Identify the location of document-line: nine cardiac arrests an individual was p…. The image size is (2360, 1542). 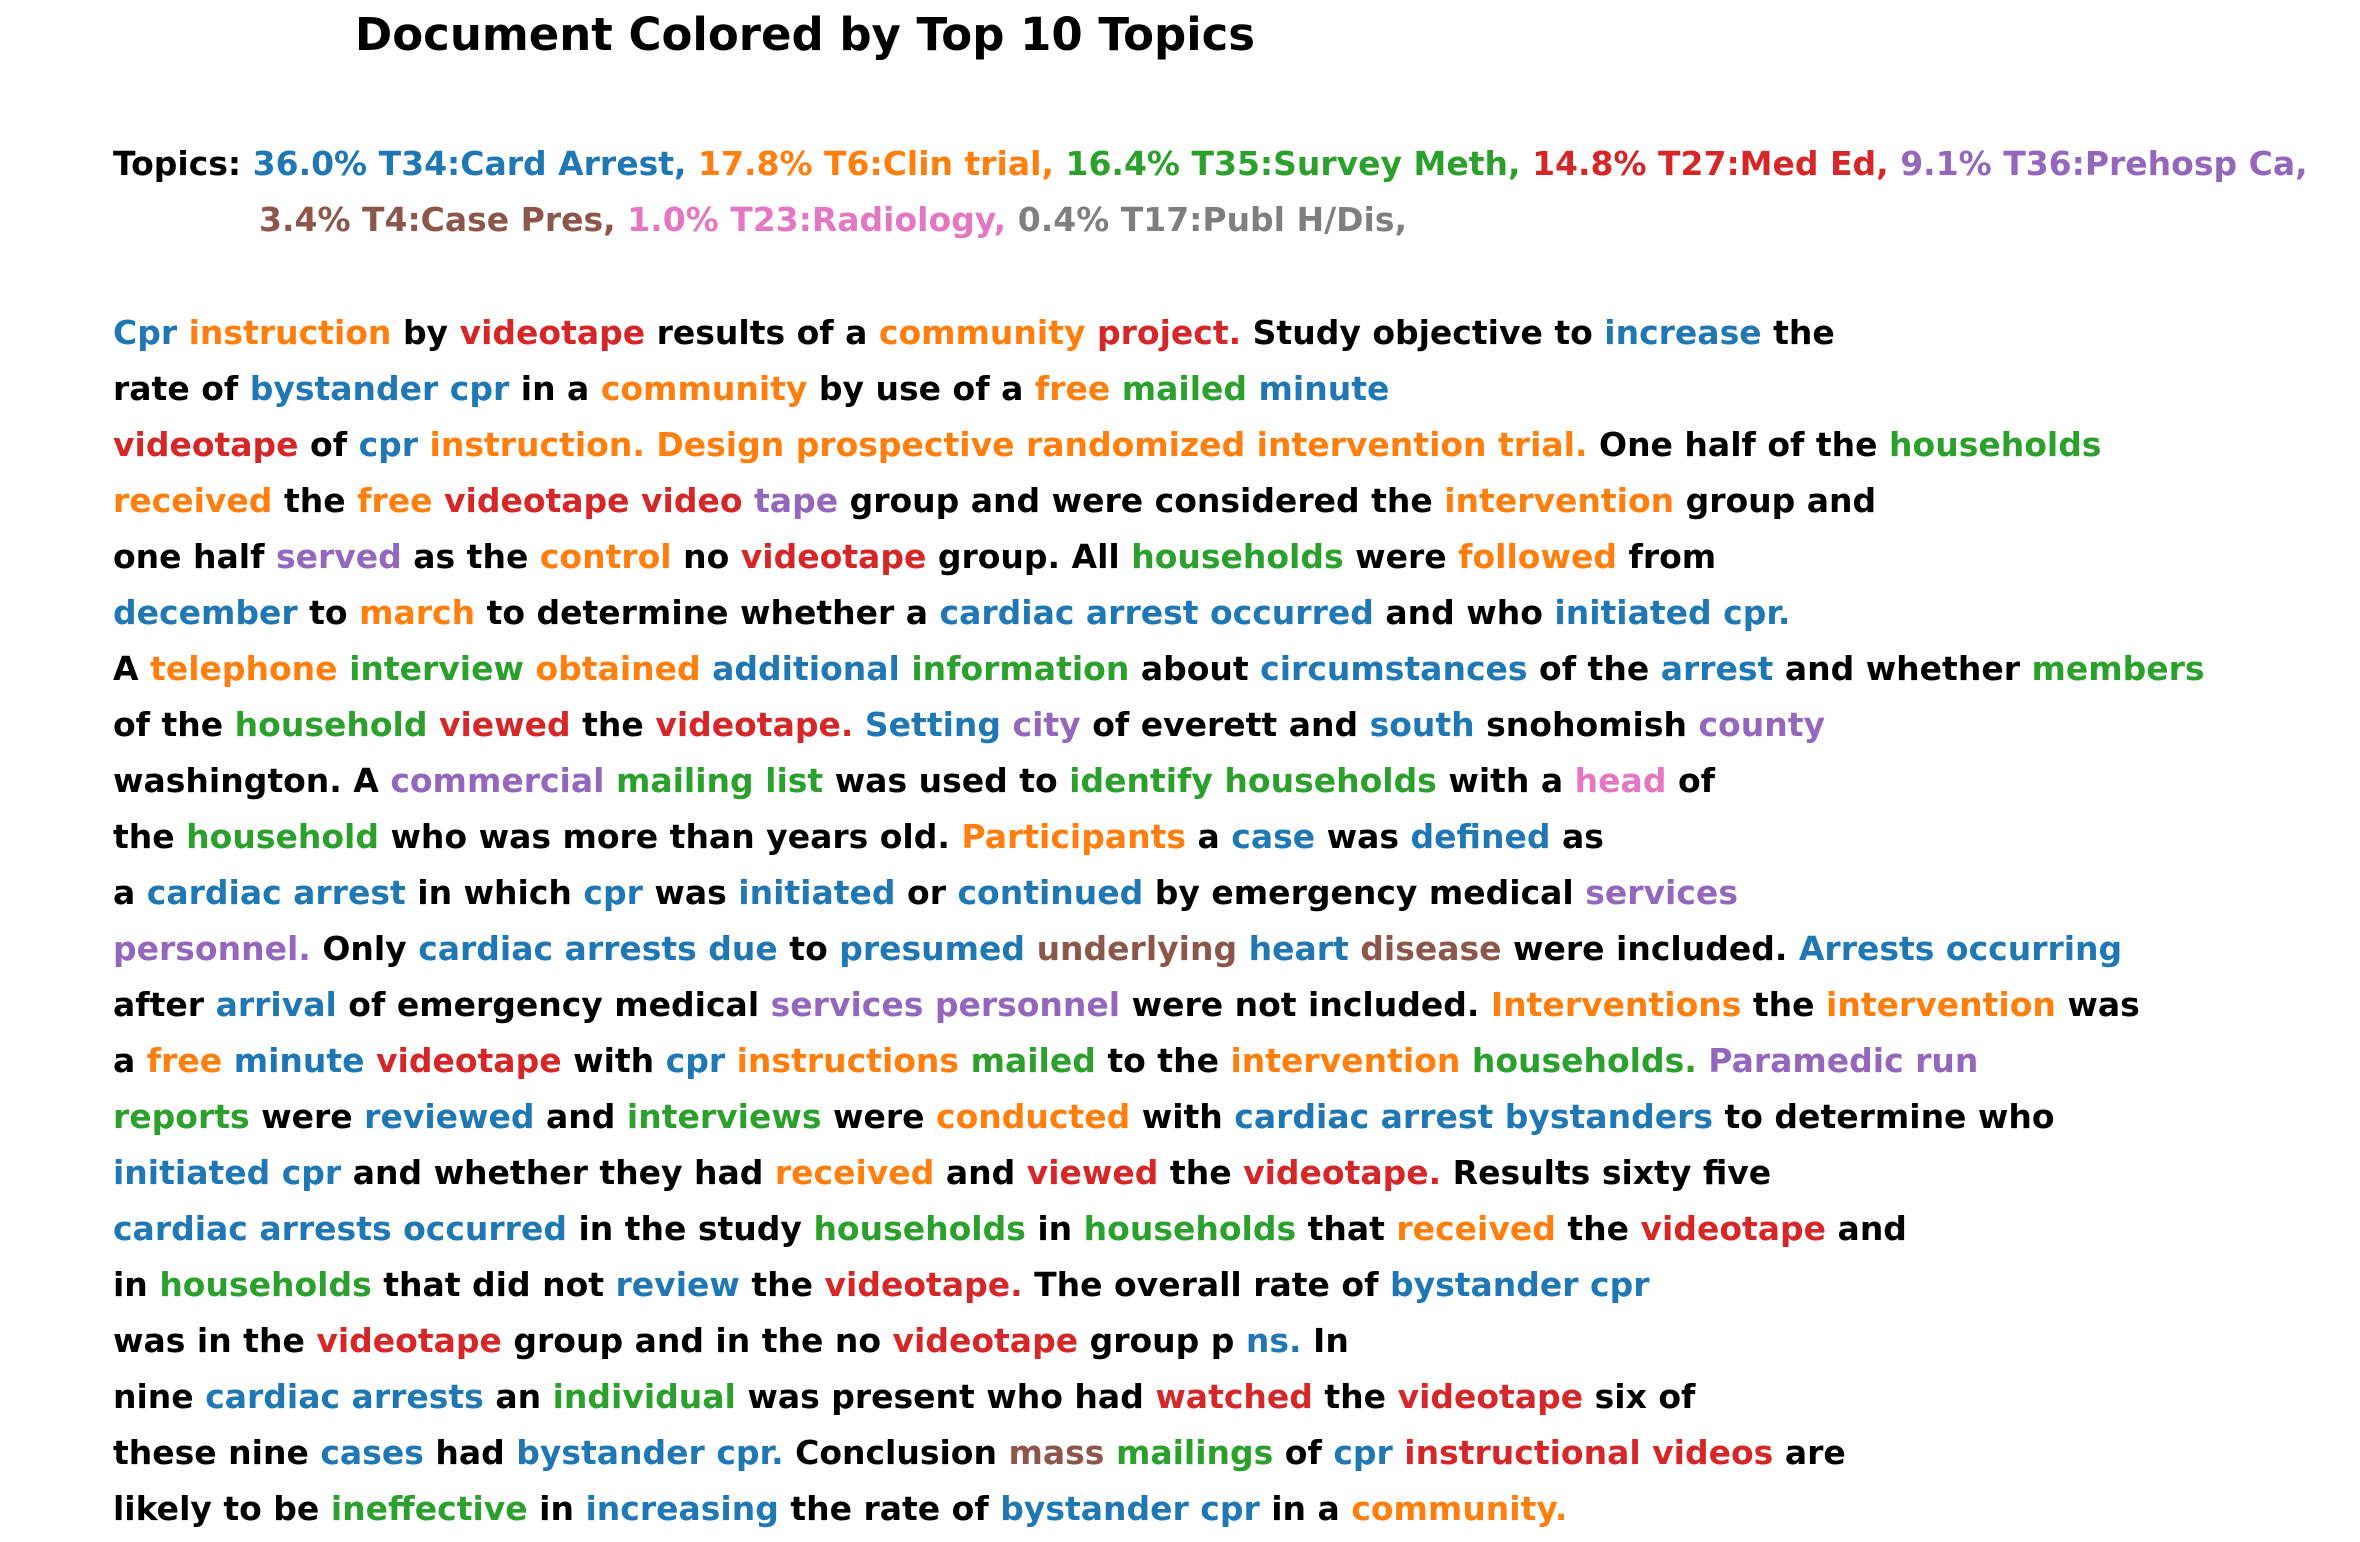
(1233, 1397).